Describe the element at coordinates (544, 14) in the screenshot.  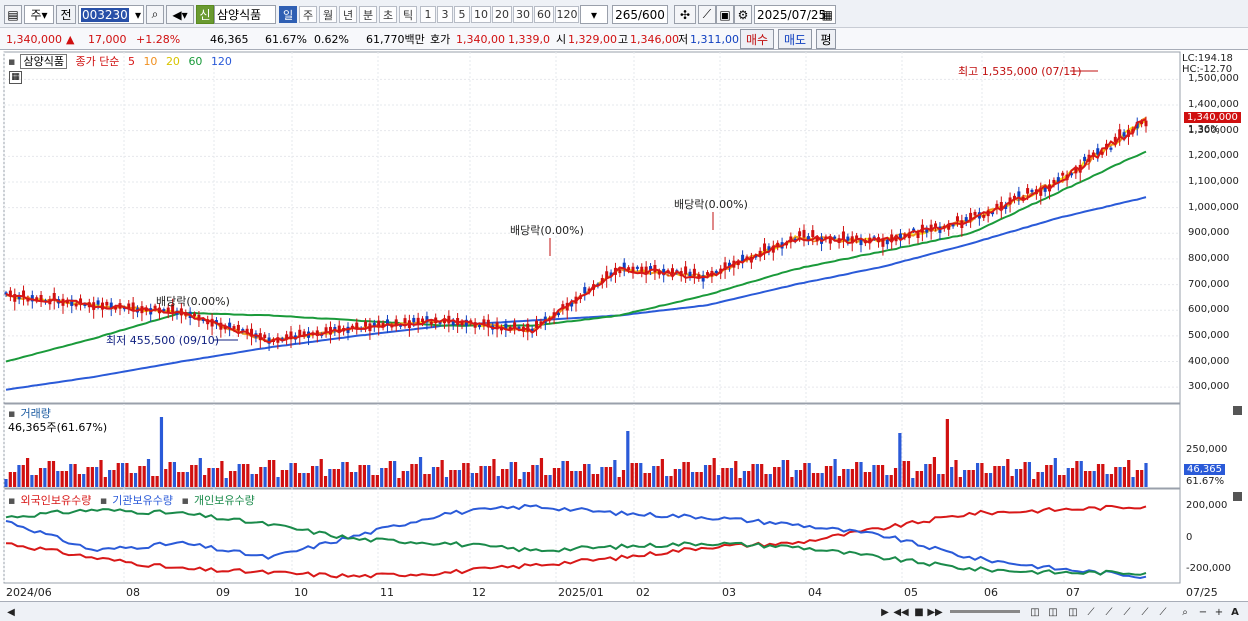
I see `interval-60: 60` at that location.